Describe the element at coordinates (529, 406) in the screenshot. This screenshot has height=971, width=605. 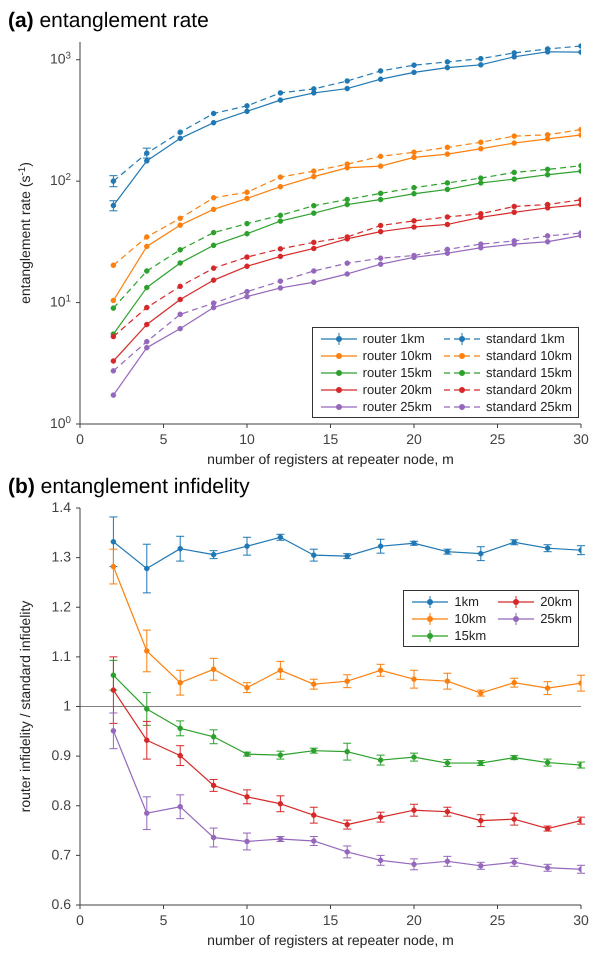
I see `legend-label: standard 25km` at that location.